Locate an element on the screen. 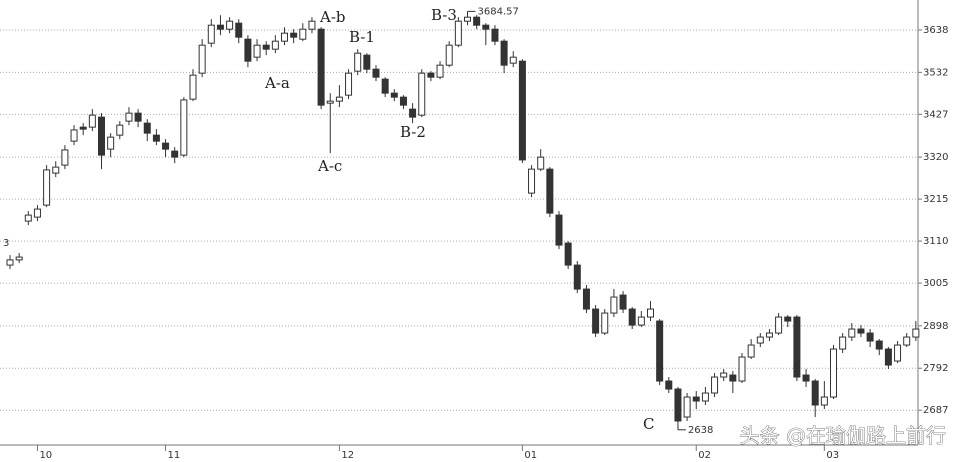  x-tick-label: 10 is located at coordinates (45, 455).